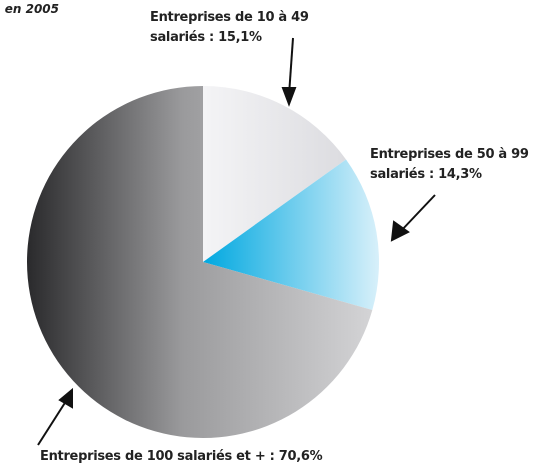  What do you see at coordinates (229, 27) in the screenshot?
I see `slice-label: Entreprises de 10 à 49 salariés : 15,1%` at bounding box center [229, 27].